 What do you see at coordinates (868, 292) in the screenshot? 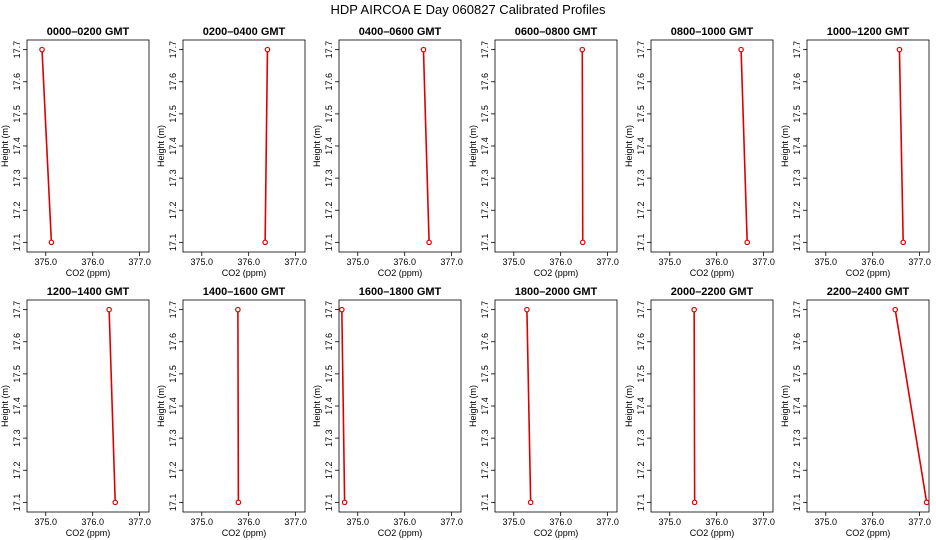
I see `panel-title: 2200–2400 GMT` at bounding box center [868, 292].